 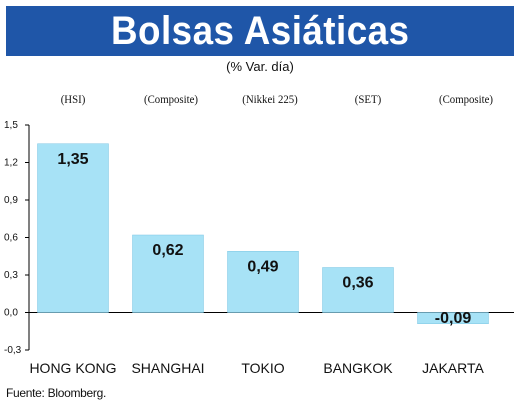 I want to click on y-tick-label: 0,9, so click(x=11, y=200).